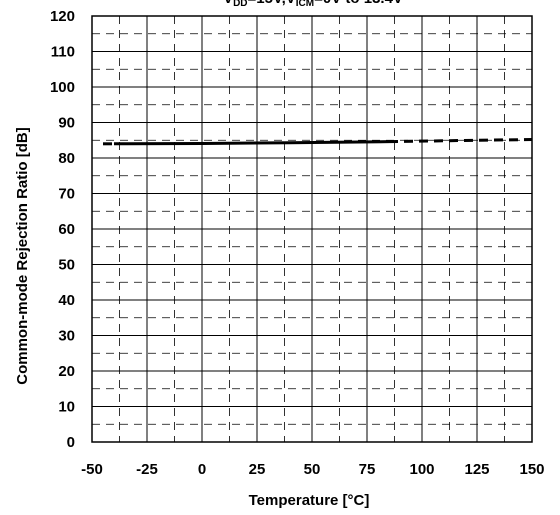  Describe the element at coordinates (305, 4) in the screenshot. I see `chart-title-part: ICM` at that location.